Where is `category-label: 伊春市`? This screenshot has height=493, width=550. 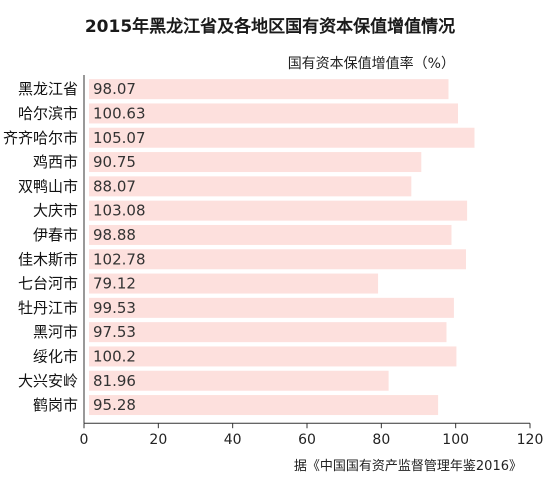 category-label: 伊春市 is located at coordinates (55, 235).